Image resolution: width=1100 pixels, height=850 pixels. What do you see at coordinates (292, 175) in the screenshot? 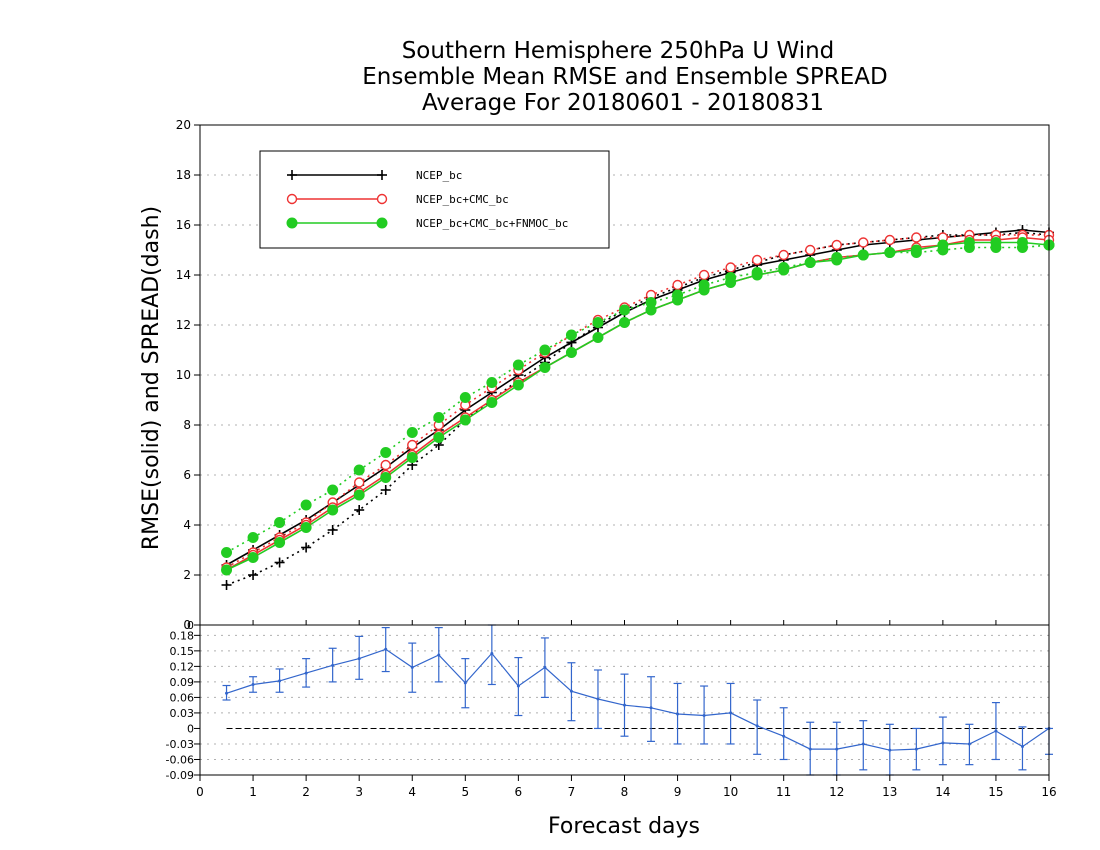
I see `legend-marker-left` at bounding box center [292, 175].